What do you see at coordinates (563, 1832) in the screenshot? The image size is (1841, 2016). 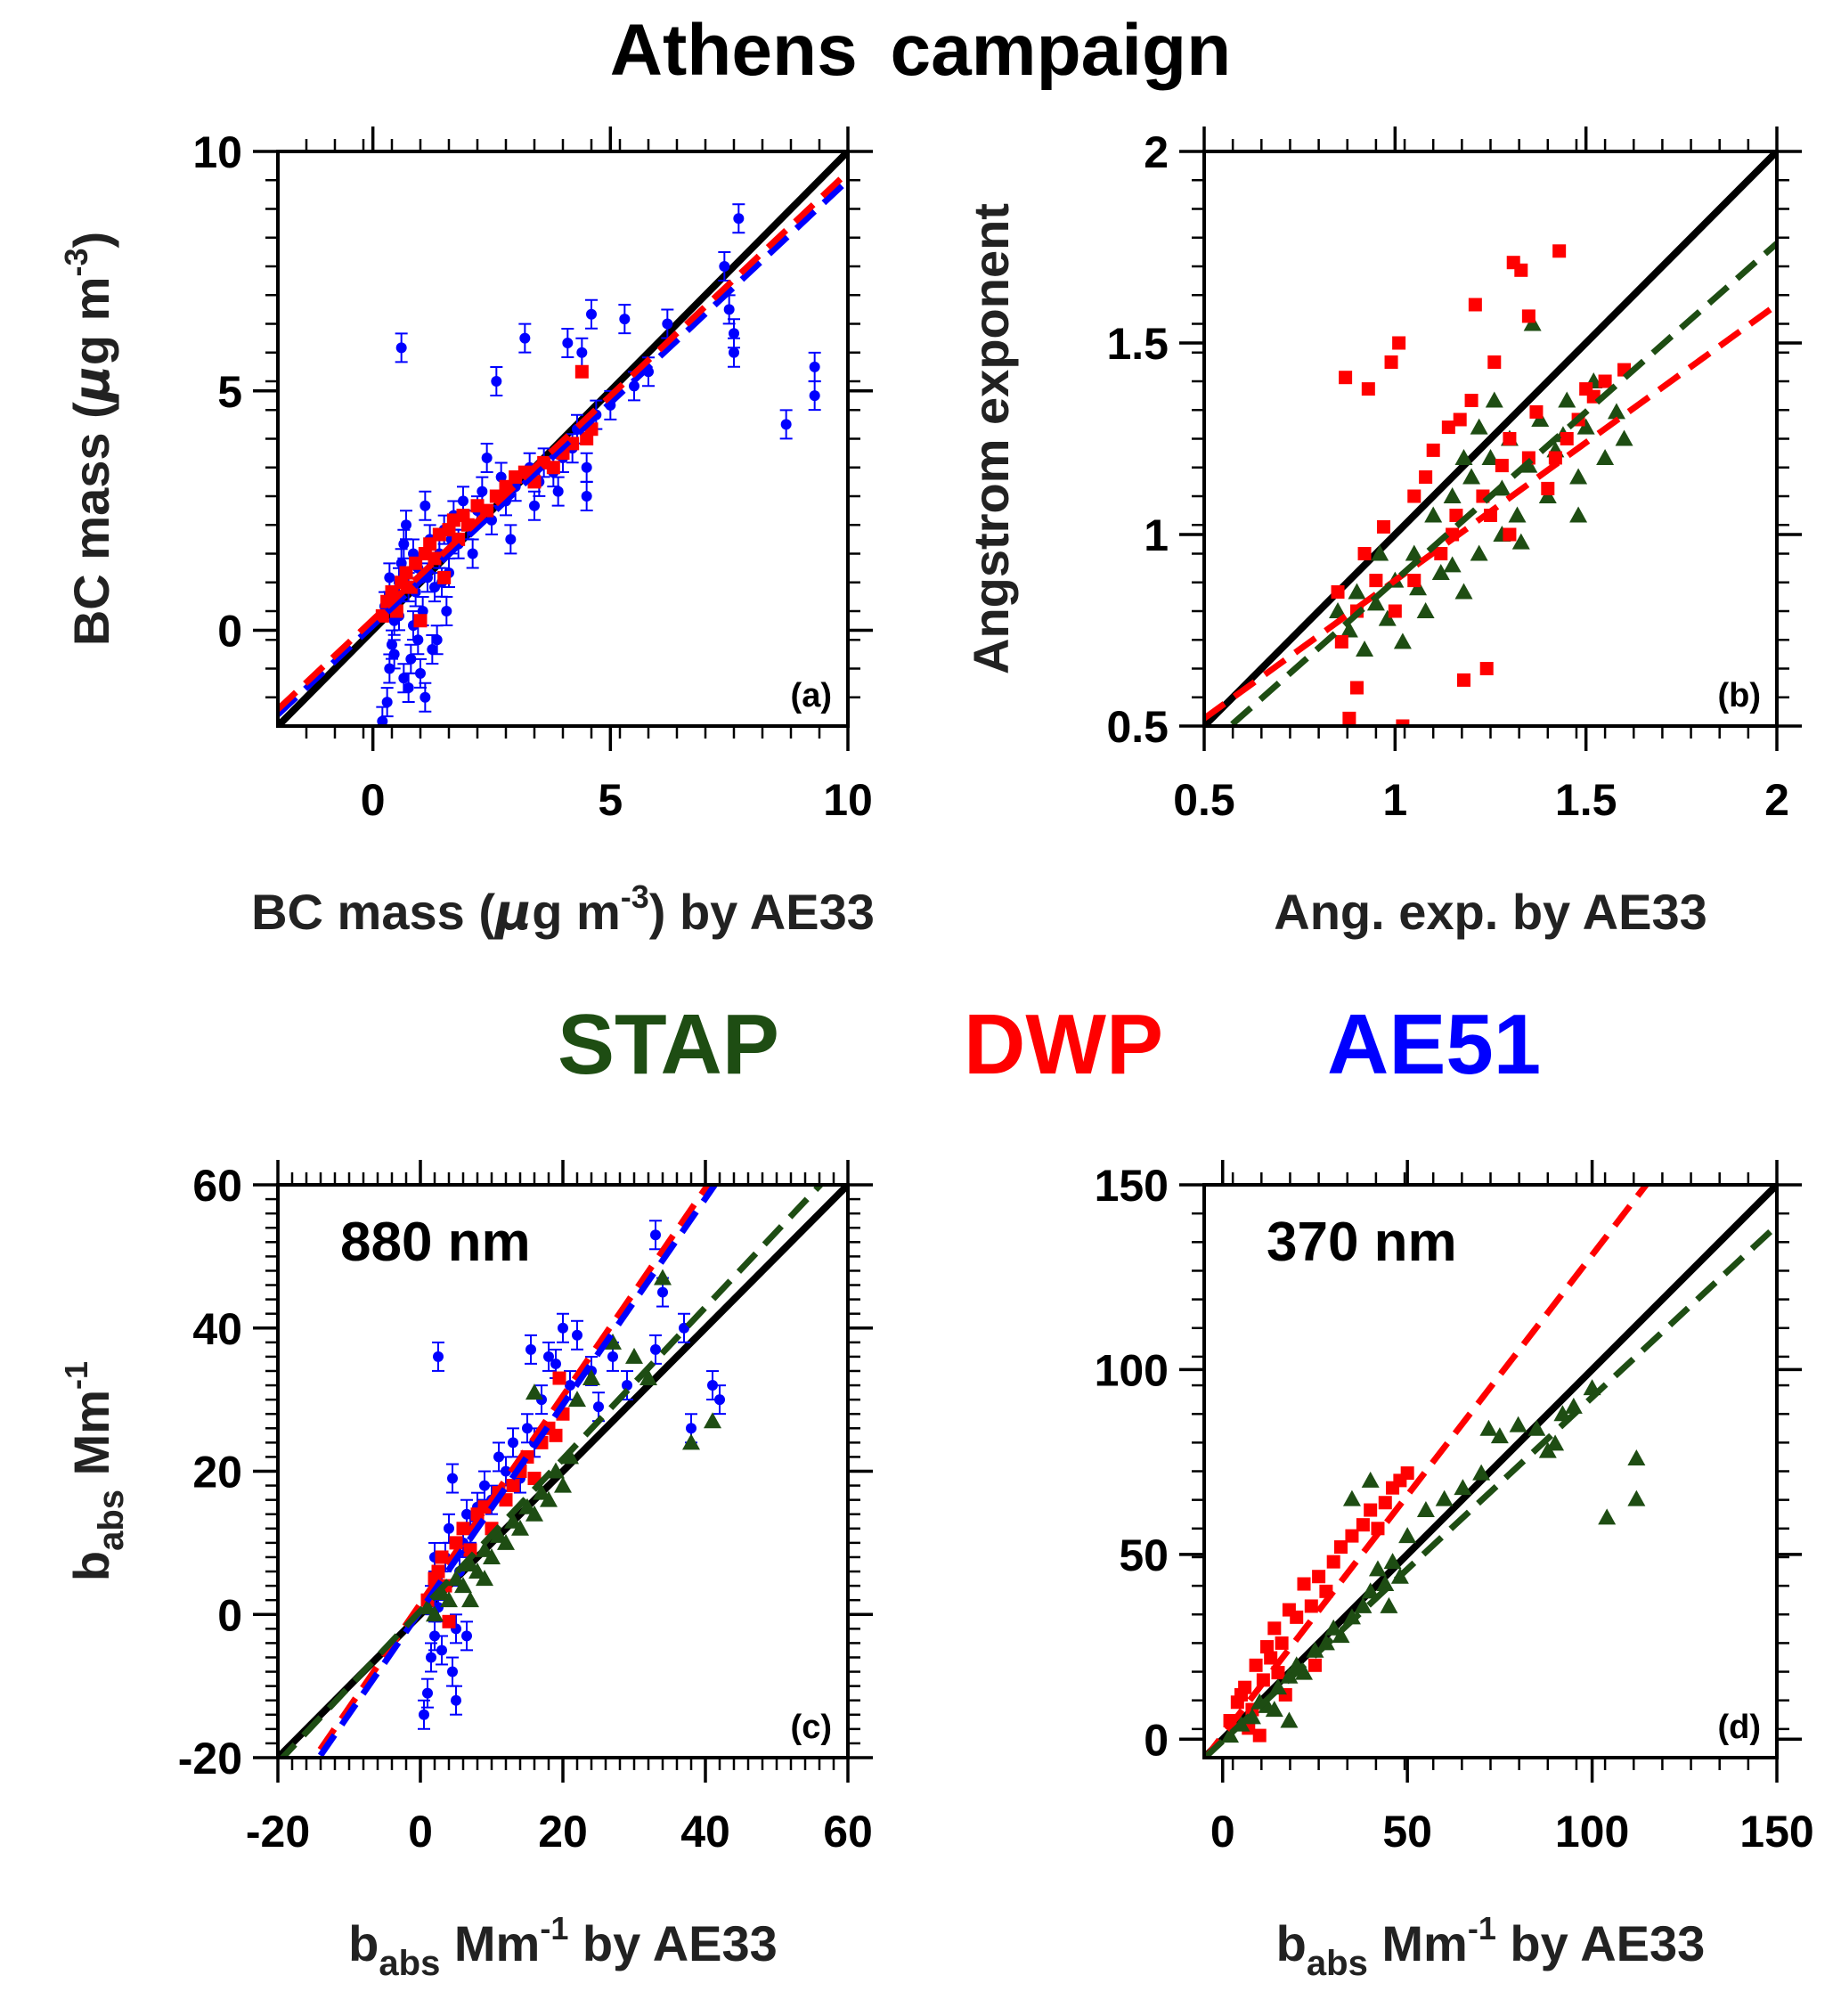 I see `x-tick-label: 20` at bounding box center [563, 1832].